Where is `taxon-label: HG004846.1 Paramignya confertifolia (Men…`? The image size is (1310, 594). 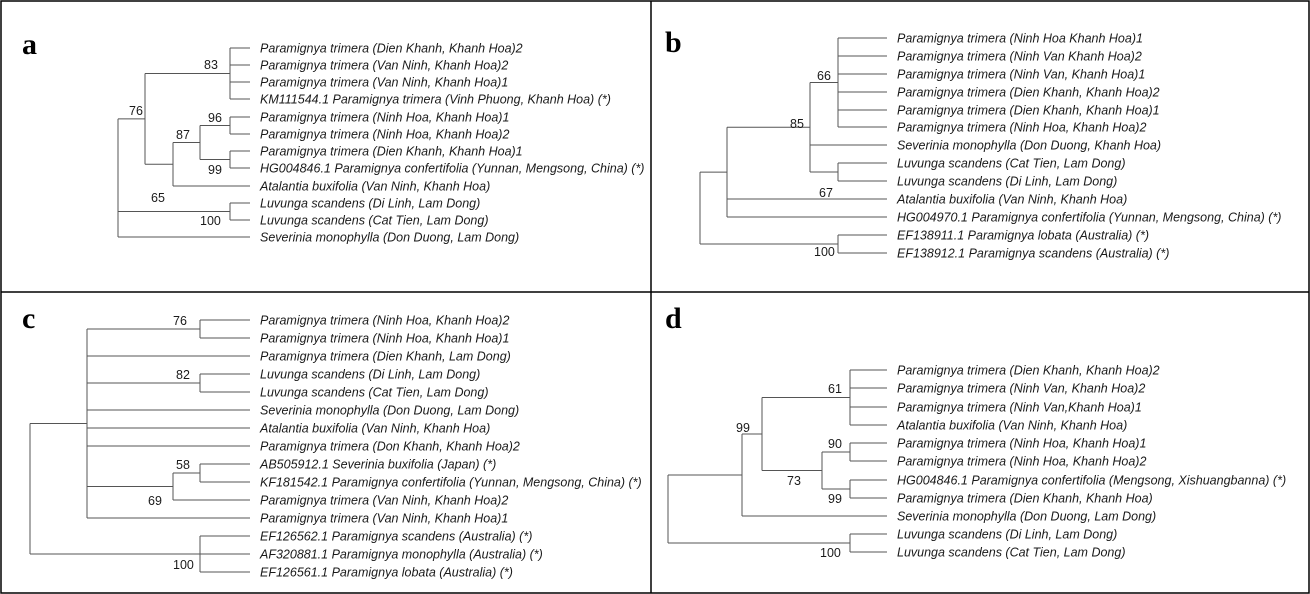
taxon-label: HG004846.1 Paramignya confertifolia (Men… is located at coordinates (1091, 481).